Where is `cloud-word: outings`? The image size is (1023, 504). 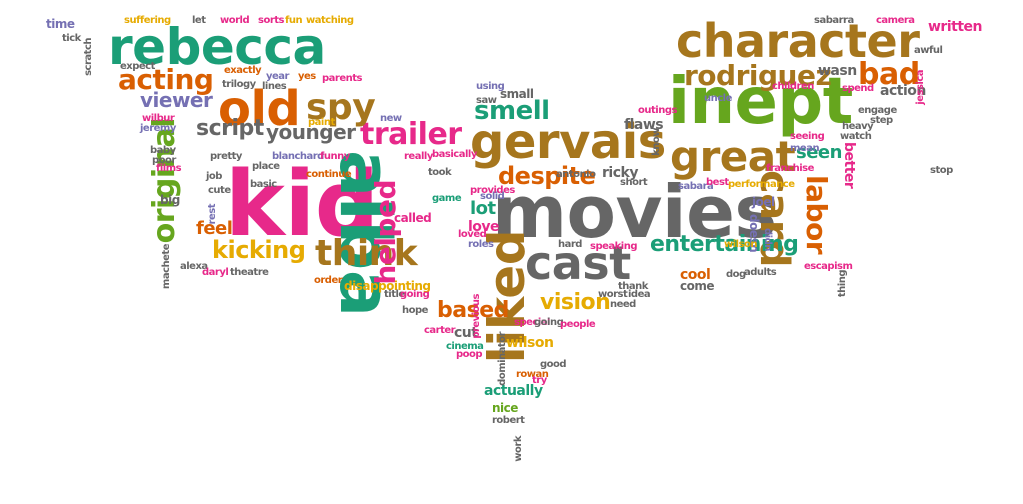 cloud-word: outings is located at coordinates (657, 110).